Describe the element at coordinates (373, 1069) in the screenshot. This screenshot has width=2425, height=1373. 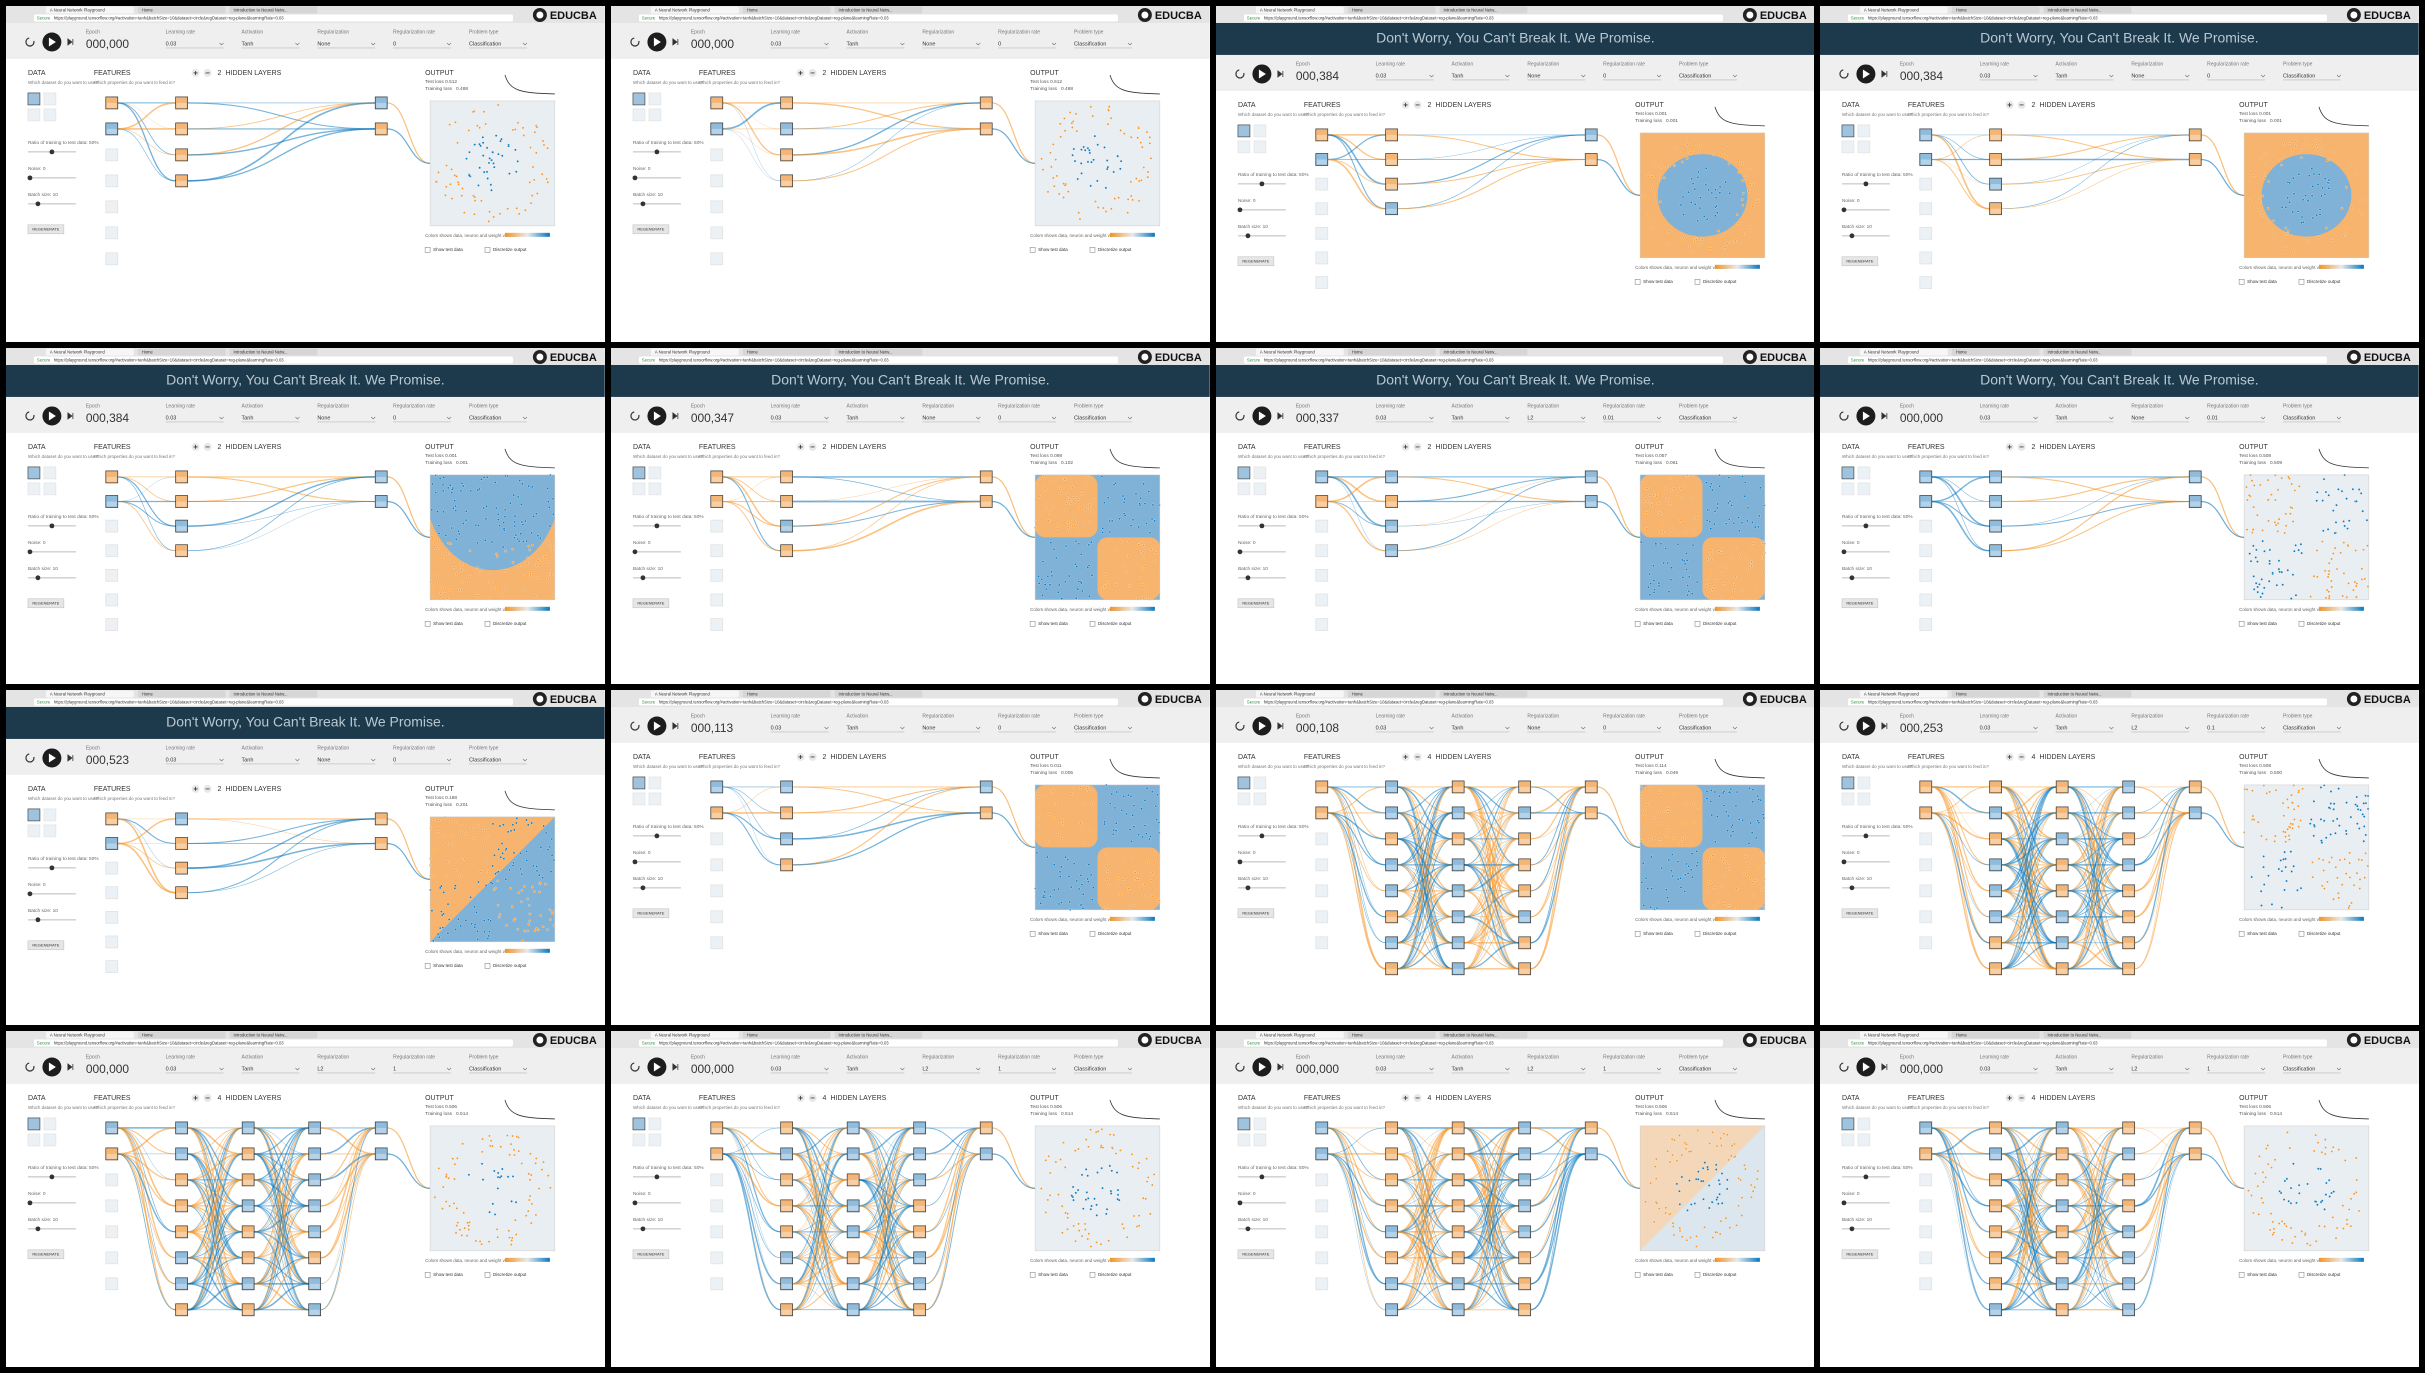
I see `dropdown-caret` at that location.